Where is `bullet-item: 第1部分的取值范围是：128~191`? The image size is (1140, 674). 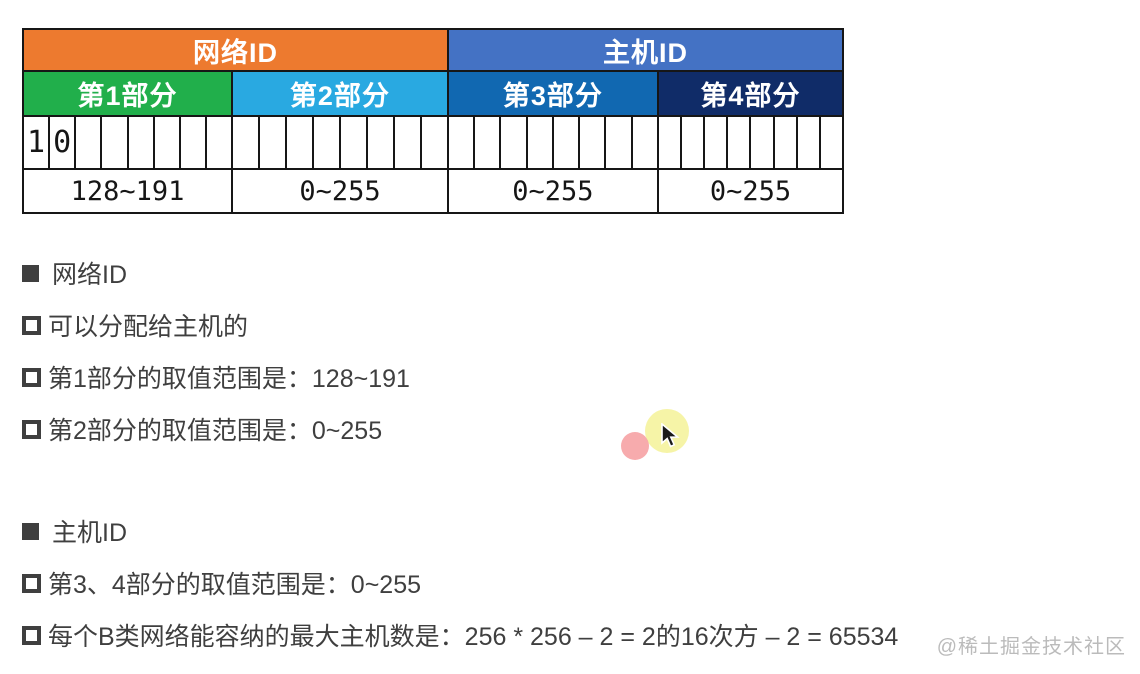
bullet-item: 第1部分的取值范围是：128~191 is located at coordinates (567, 377).